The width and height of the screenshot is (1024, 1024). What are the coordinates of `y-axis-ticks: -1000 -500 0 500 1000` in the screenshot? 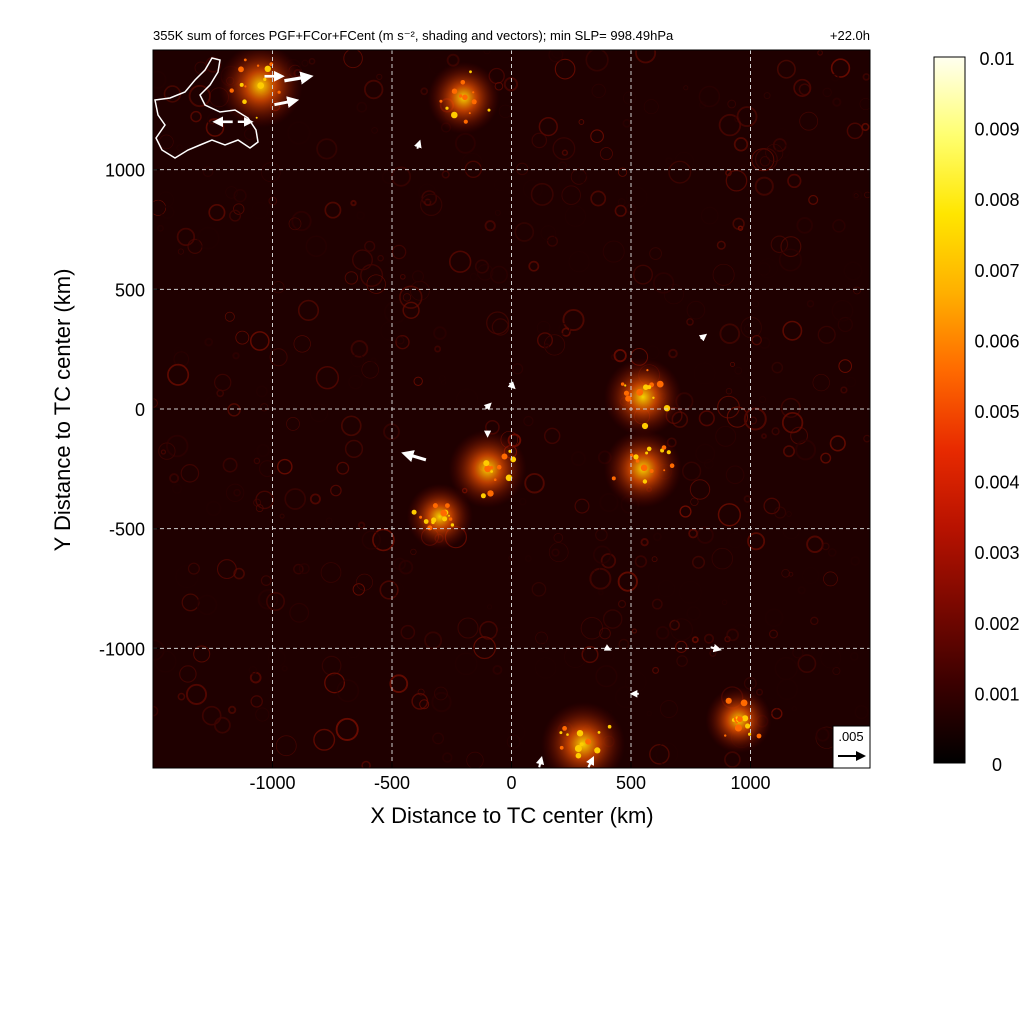 It's located at (129, 410).